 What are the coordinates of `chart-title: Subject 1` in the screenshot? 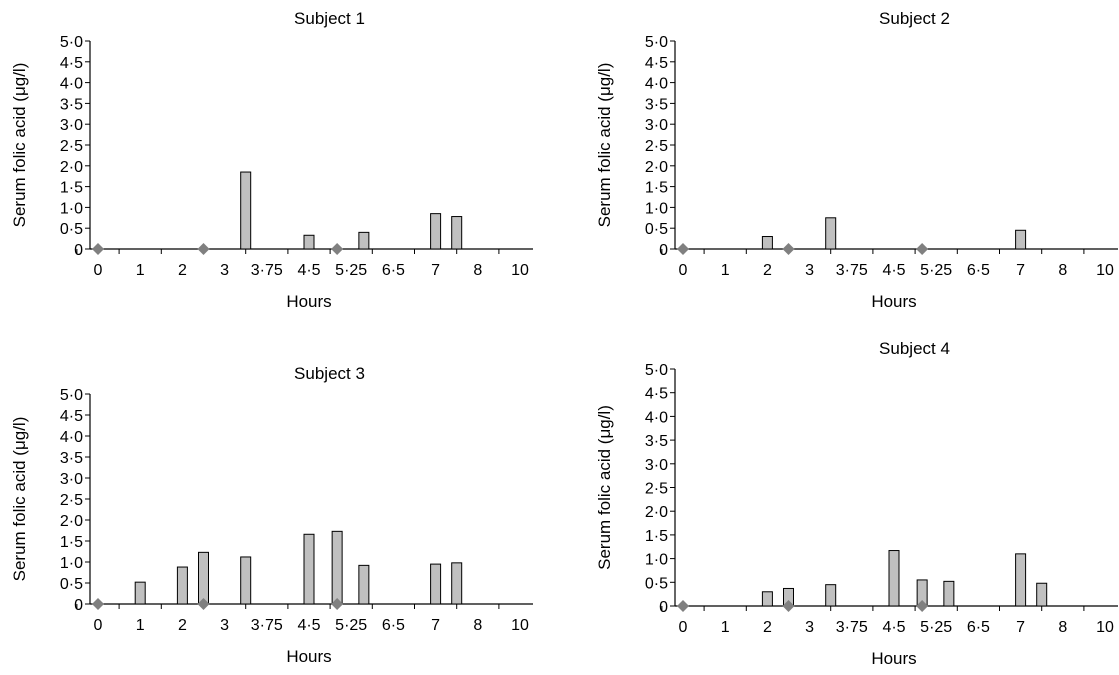 It's located at (329, 18).